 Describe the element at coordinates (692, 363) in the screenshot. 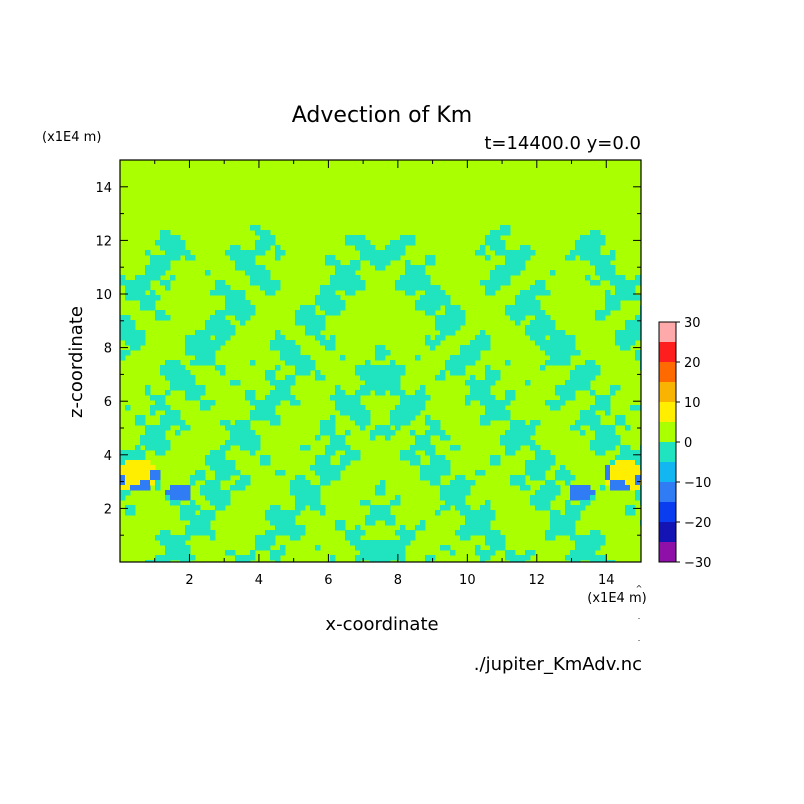

I see `colorbar-tick-label: 20` at that location.